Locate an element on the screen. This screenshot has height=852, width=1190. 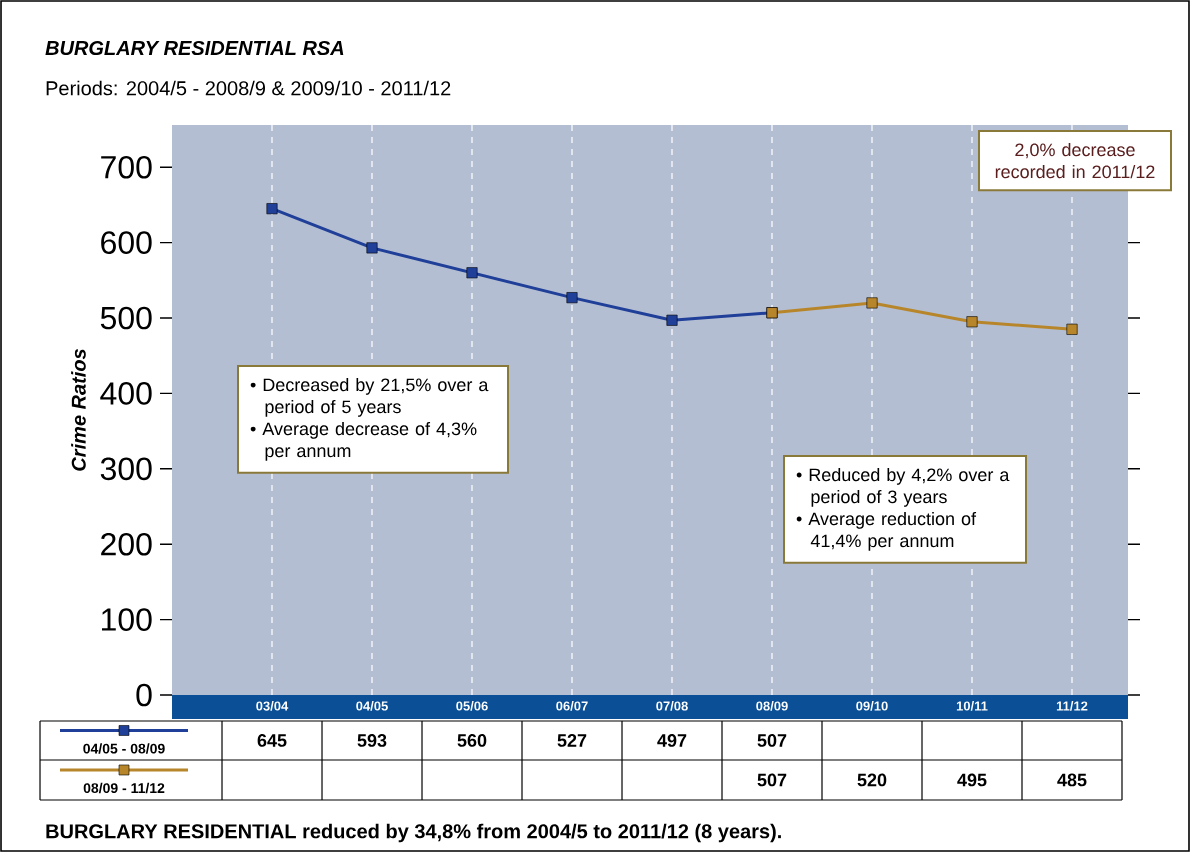
y-tick-label: 700 is located at coordinates (126, 167).